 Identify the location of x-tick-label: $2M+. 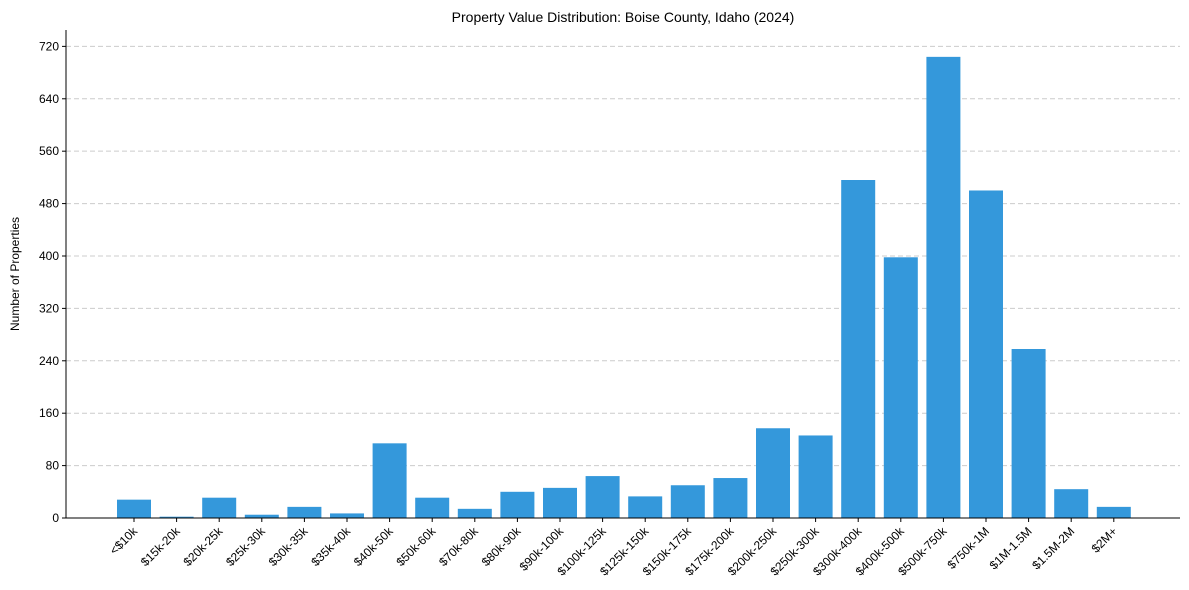
(1104, 539).